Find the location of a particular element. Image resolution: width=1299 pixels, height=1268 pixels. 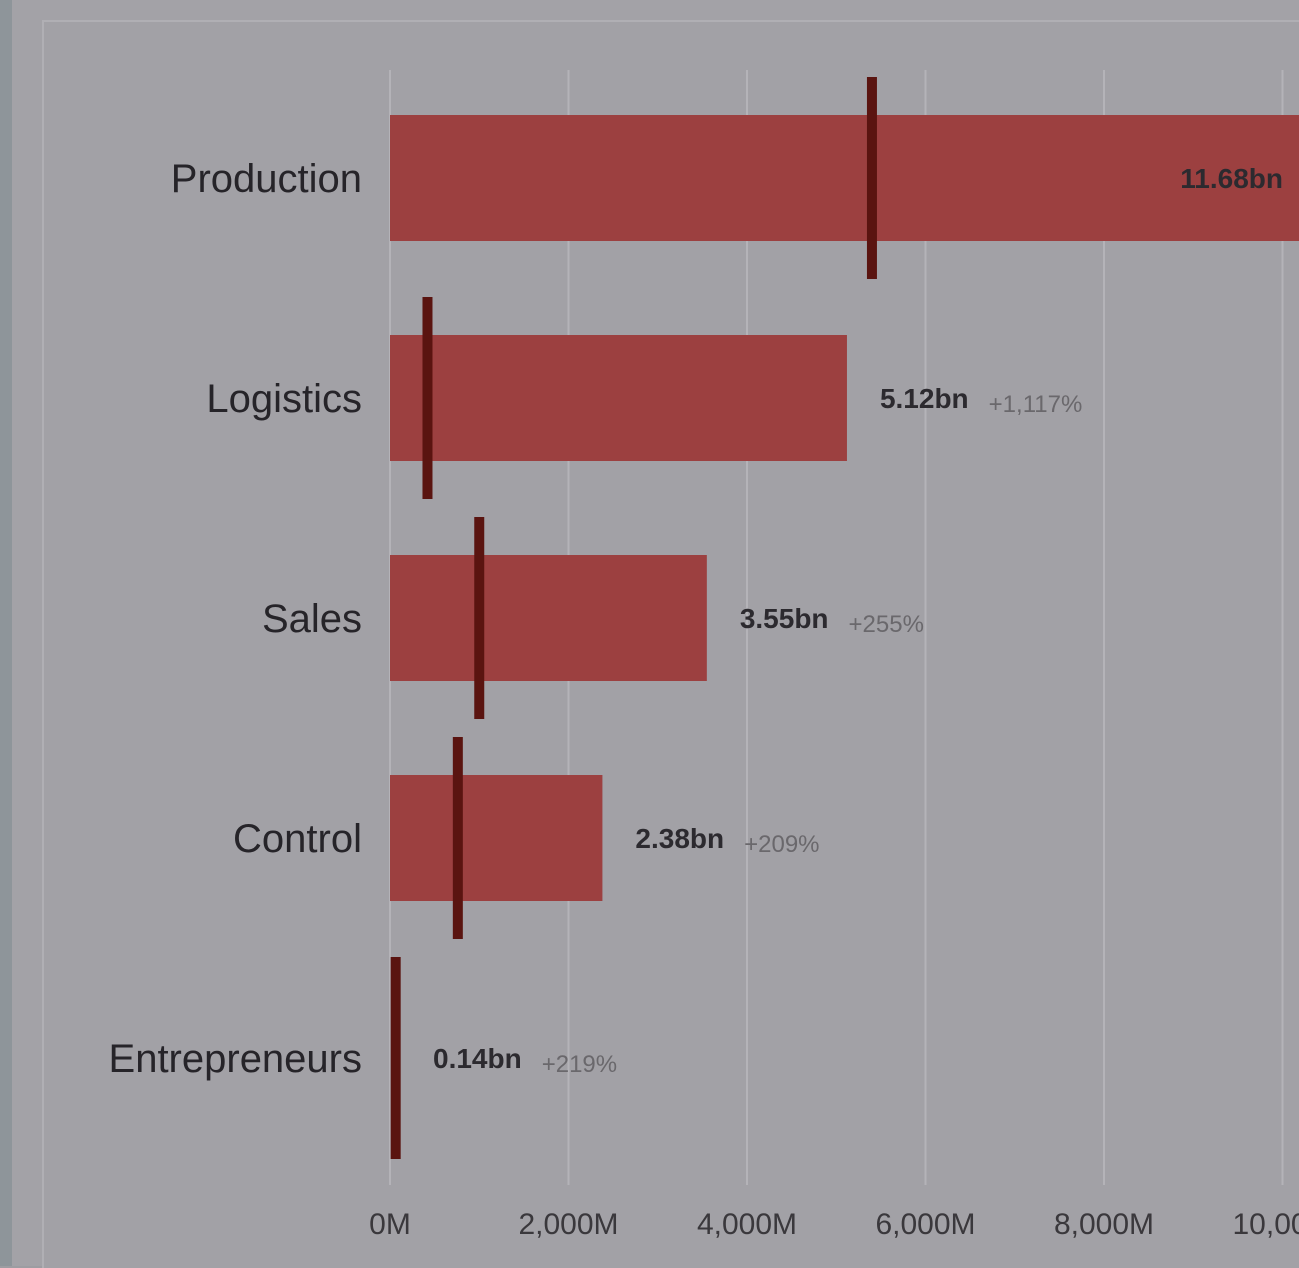

change-label: +1,117% is located at coordinates (1036, 404).